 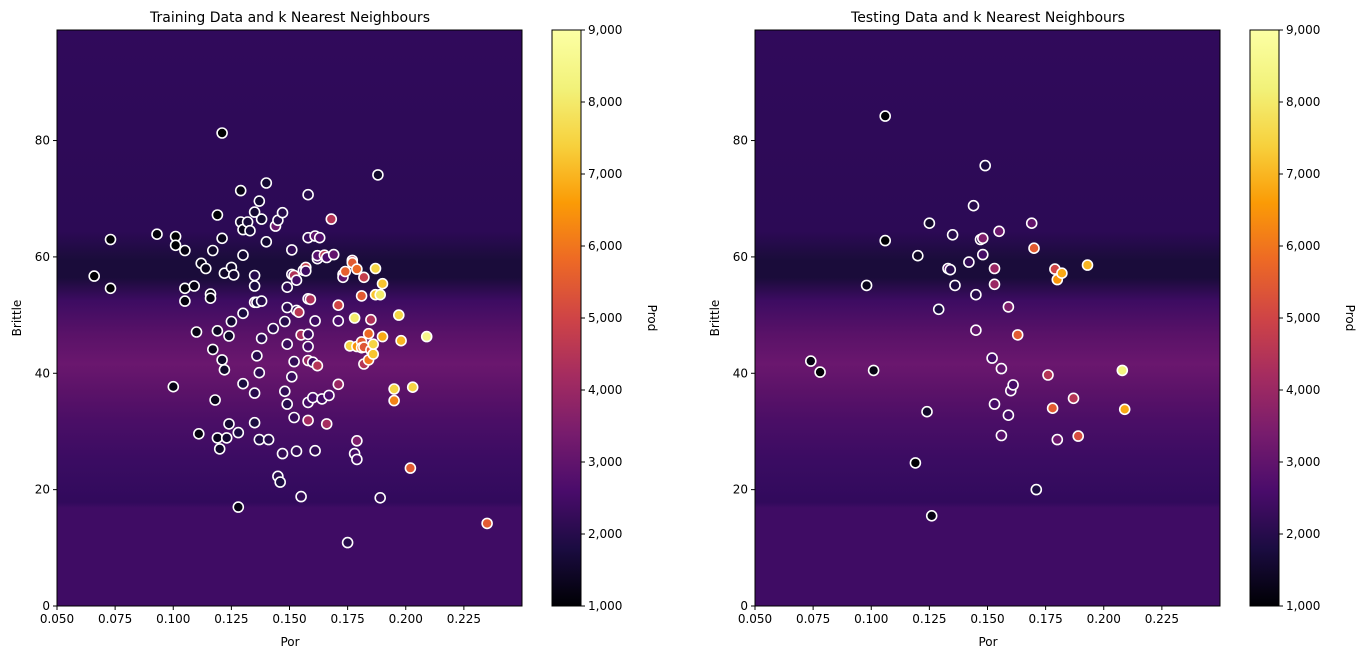 What do you see at coordinates (1045, 619) in the screenshot?
I see `testing-x-tick-label: 0.175` at bounding box center [1045, 619].